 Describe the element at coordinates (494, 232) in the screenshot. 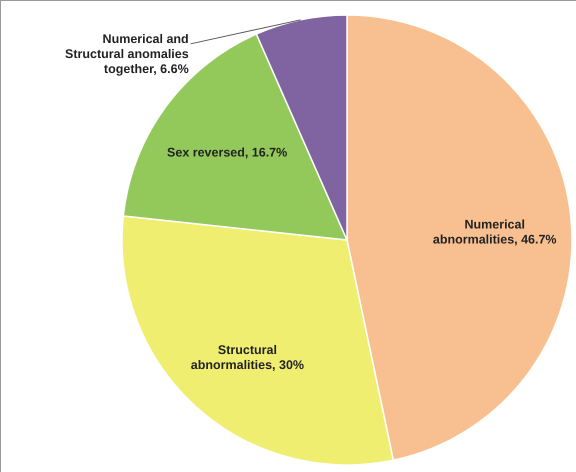

I see `slice-label: Numerical abnormalities, 46.7%` at that location.